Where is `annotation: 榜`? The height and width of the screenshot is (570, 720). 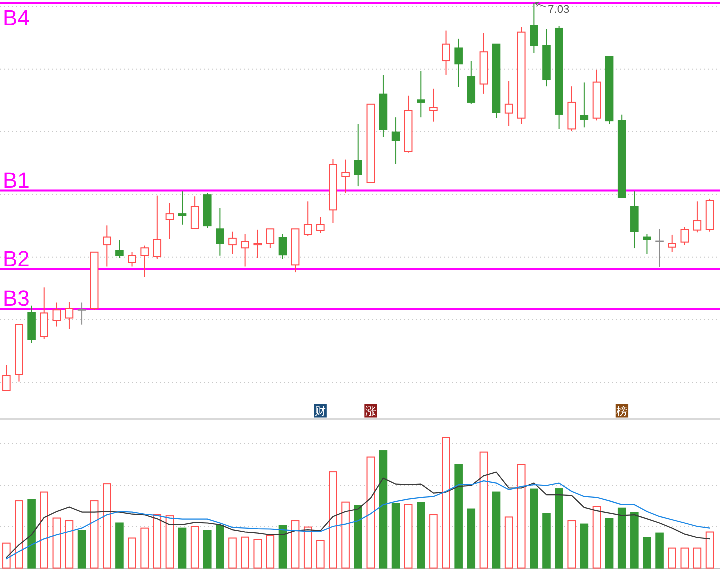 annotation: 榜 is located at coordinates (622, 411).